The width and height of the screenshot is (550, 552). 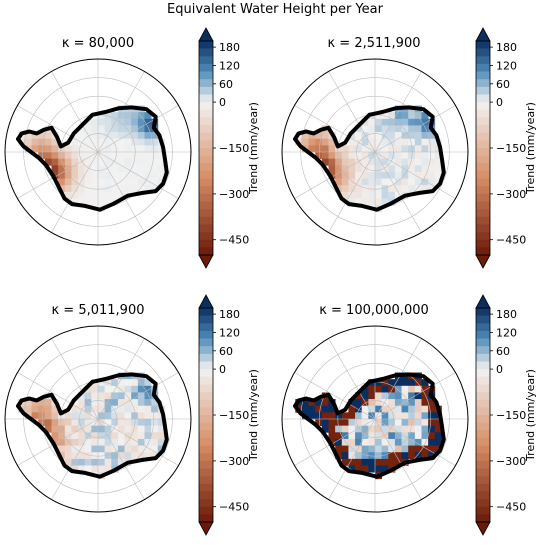 I want to click on colorbar-1: 180 120 60 0 −150 −300 −450 Trend (mm/year), so click(x=229, y=148).